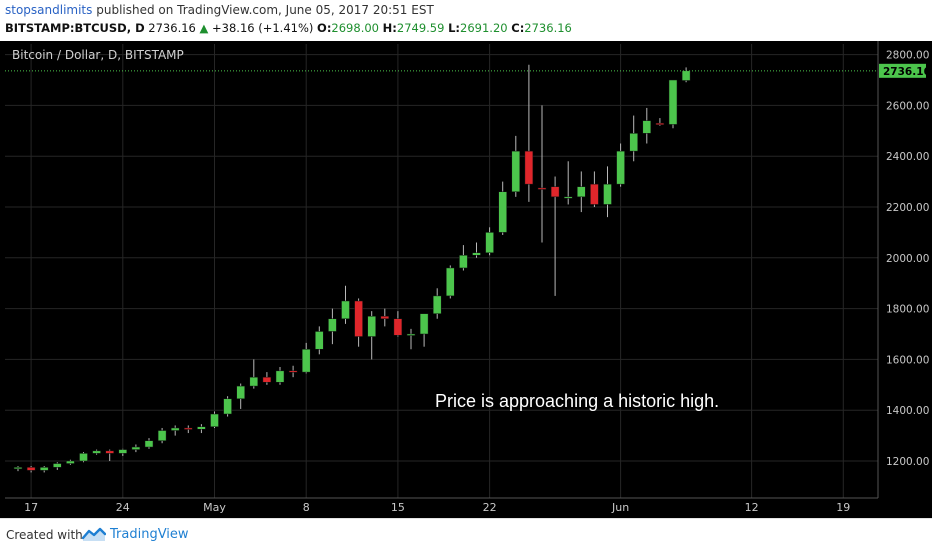 This screenshot has height=551, width=932. I want to click on y-tick-label: 2800.00, so click(907, 56).